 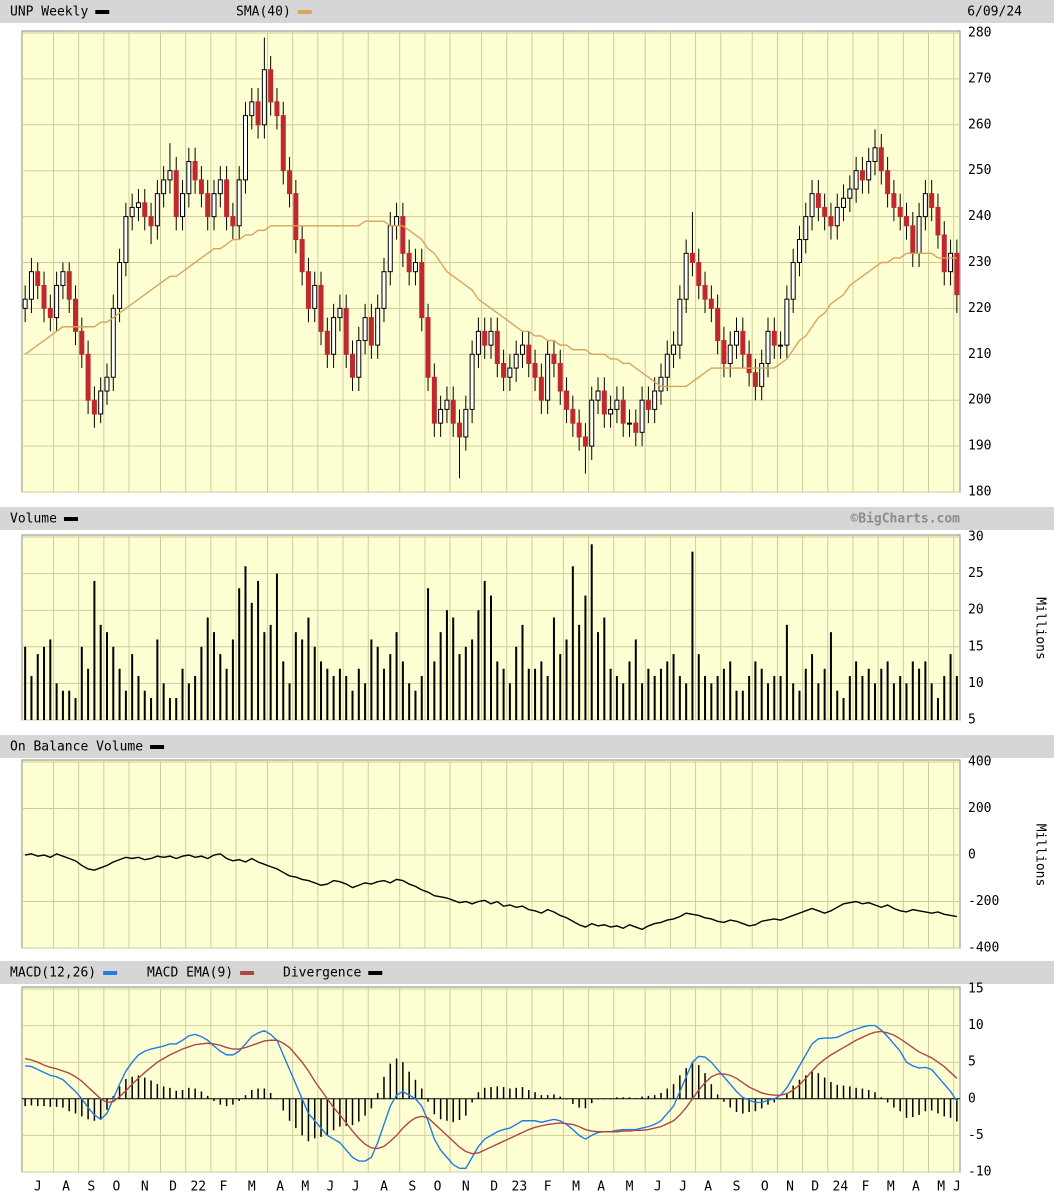 What do you see at coordinates (173, 1187) in the screenshot?
I see `x-tick-label: D` at bounding box center [173, 1187].